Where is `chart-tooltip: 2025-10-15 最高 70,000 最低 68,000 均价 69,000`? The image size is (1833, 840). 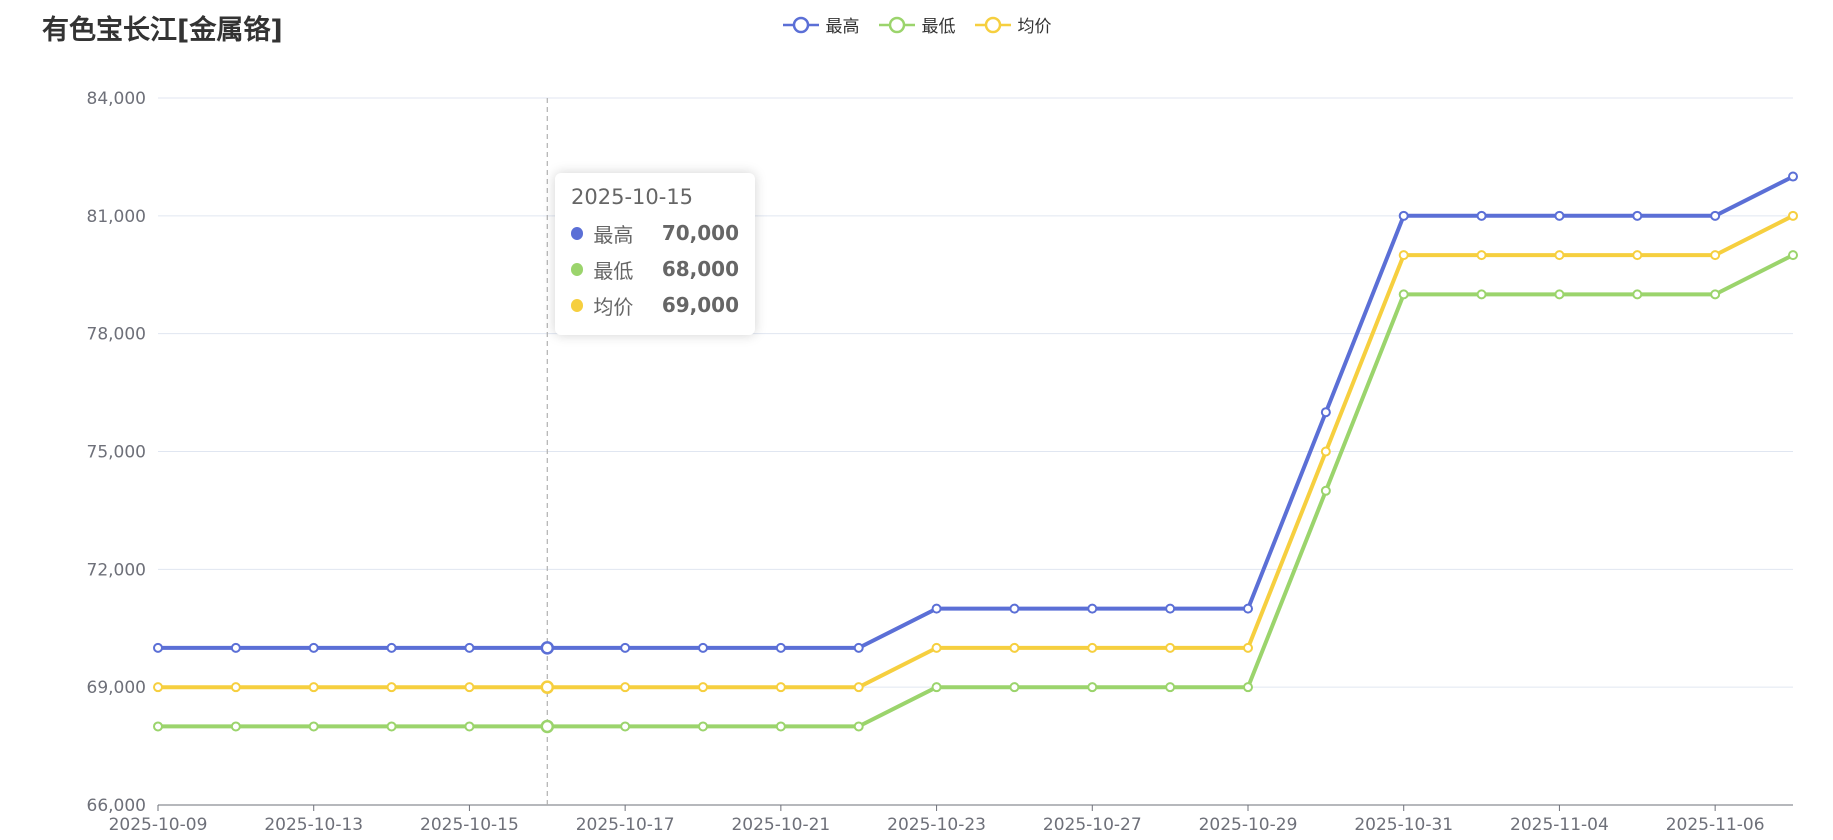
chart-tooltip: 2025-10-15 最高 70,000 最低 68,000 均价 69,000 is located at coordinates (655, 254).